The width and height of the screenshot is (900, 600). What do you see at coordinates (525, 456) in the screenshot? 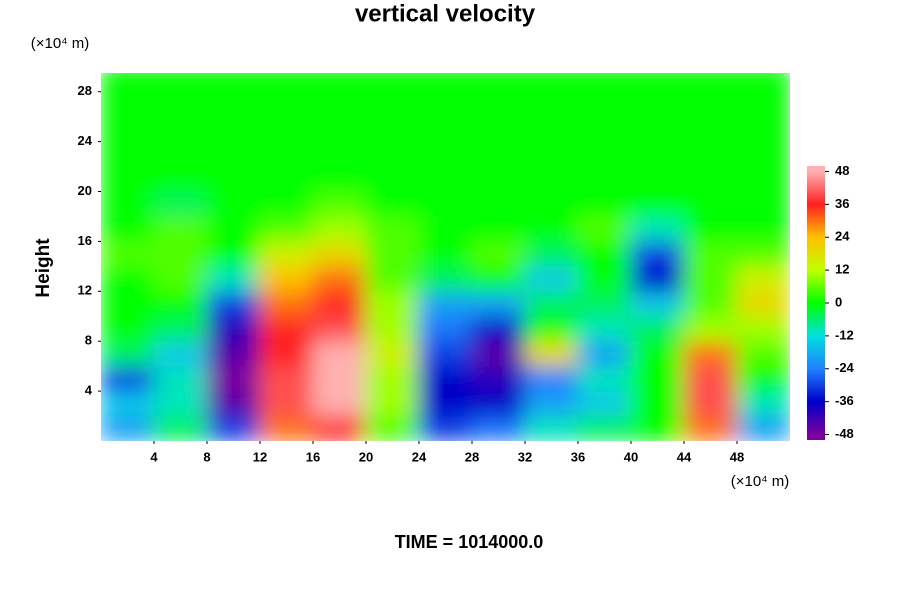
I see `x-tick-label: 32` at bounding box center [525, 456].